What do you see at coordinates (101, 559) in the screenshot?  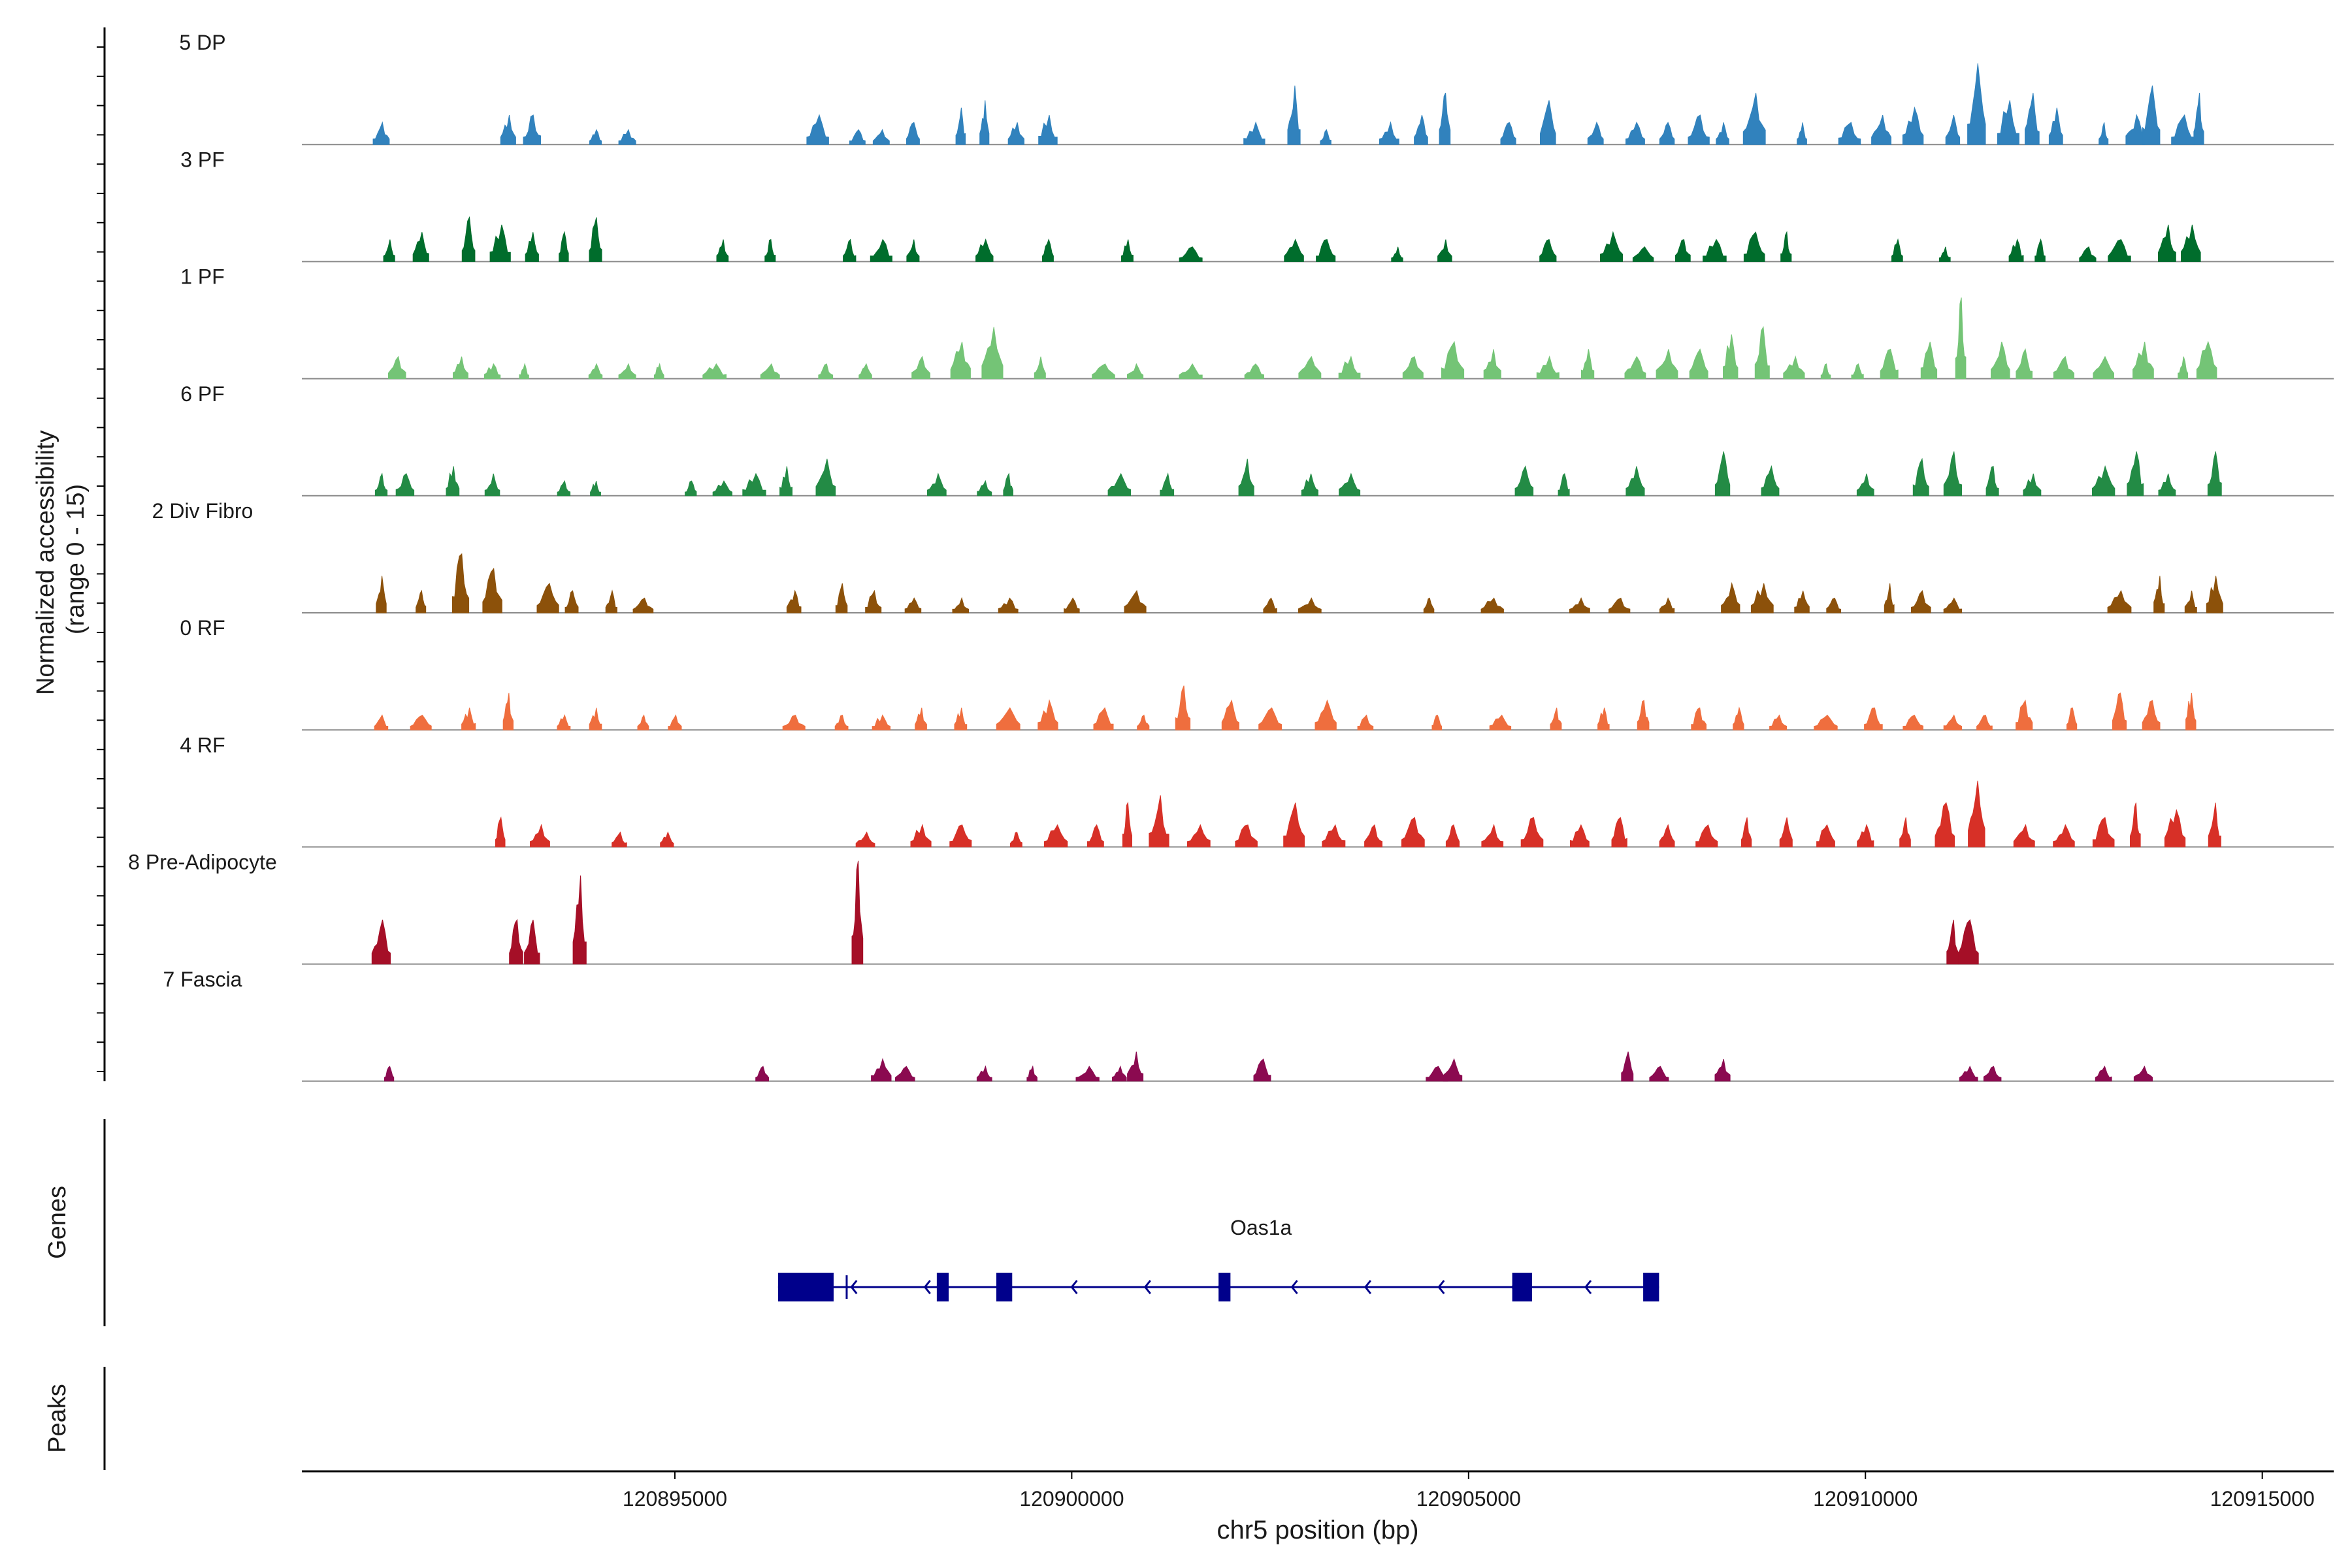 I see `coverage-y-ticks` at bounding box center [101, 559].